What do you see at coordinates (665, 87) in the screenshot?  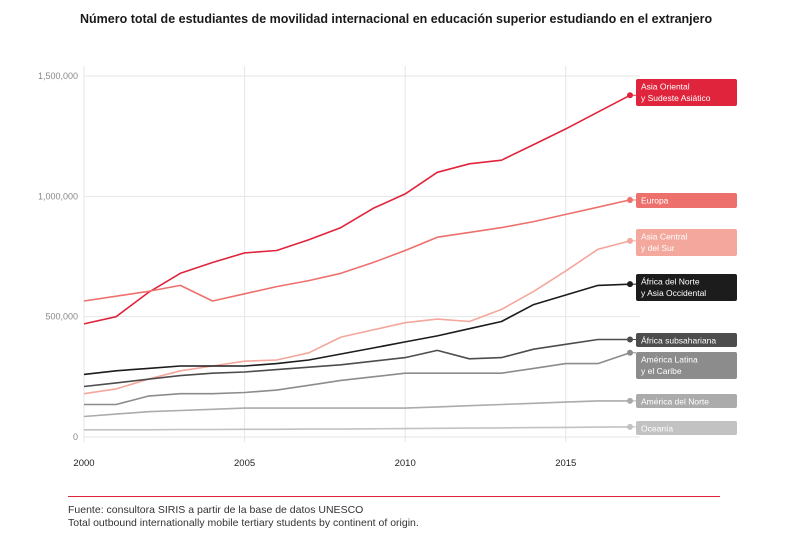 I see `legend-label-text: Asia Oriental` at bounding box center [665, 87].